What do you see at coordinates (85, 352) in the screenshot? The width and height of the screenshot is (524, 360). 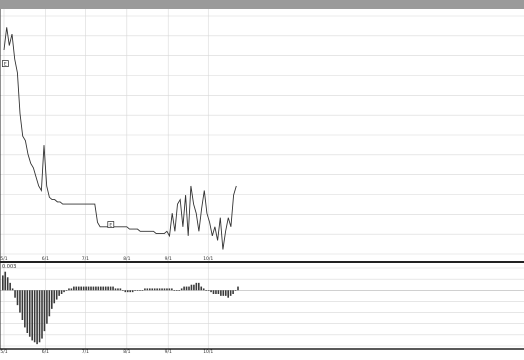 I see `lower-x-tick-label: 7/1` at bounding box center [85, 352].